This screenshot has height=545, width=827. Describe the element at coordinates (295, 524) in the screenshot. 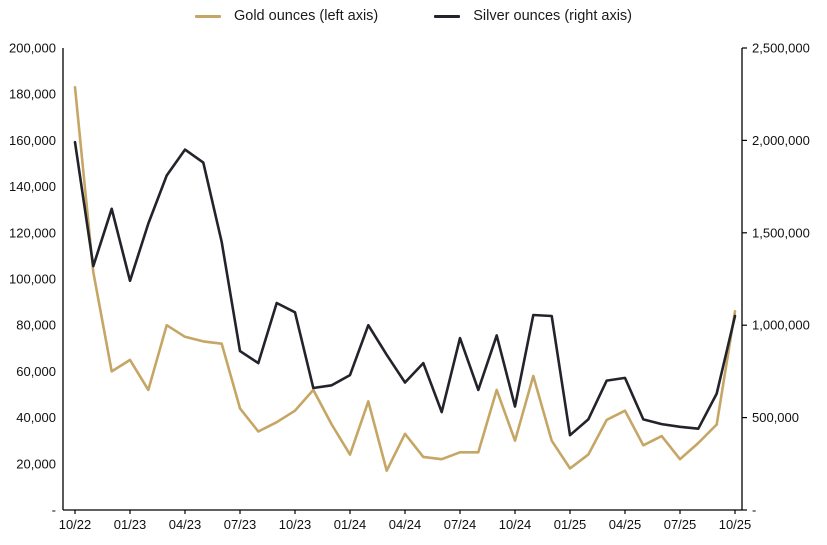

I see `x-axis-tick-label: 10/23` at that location.